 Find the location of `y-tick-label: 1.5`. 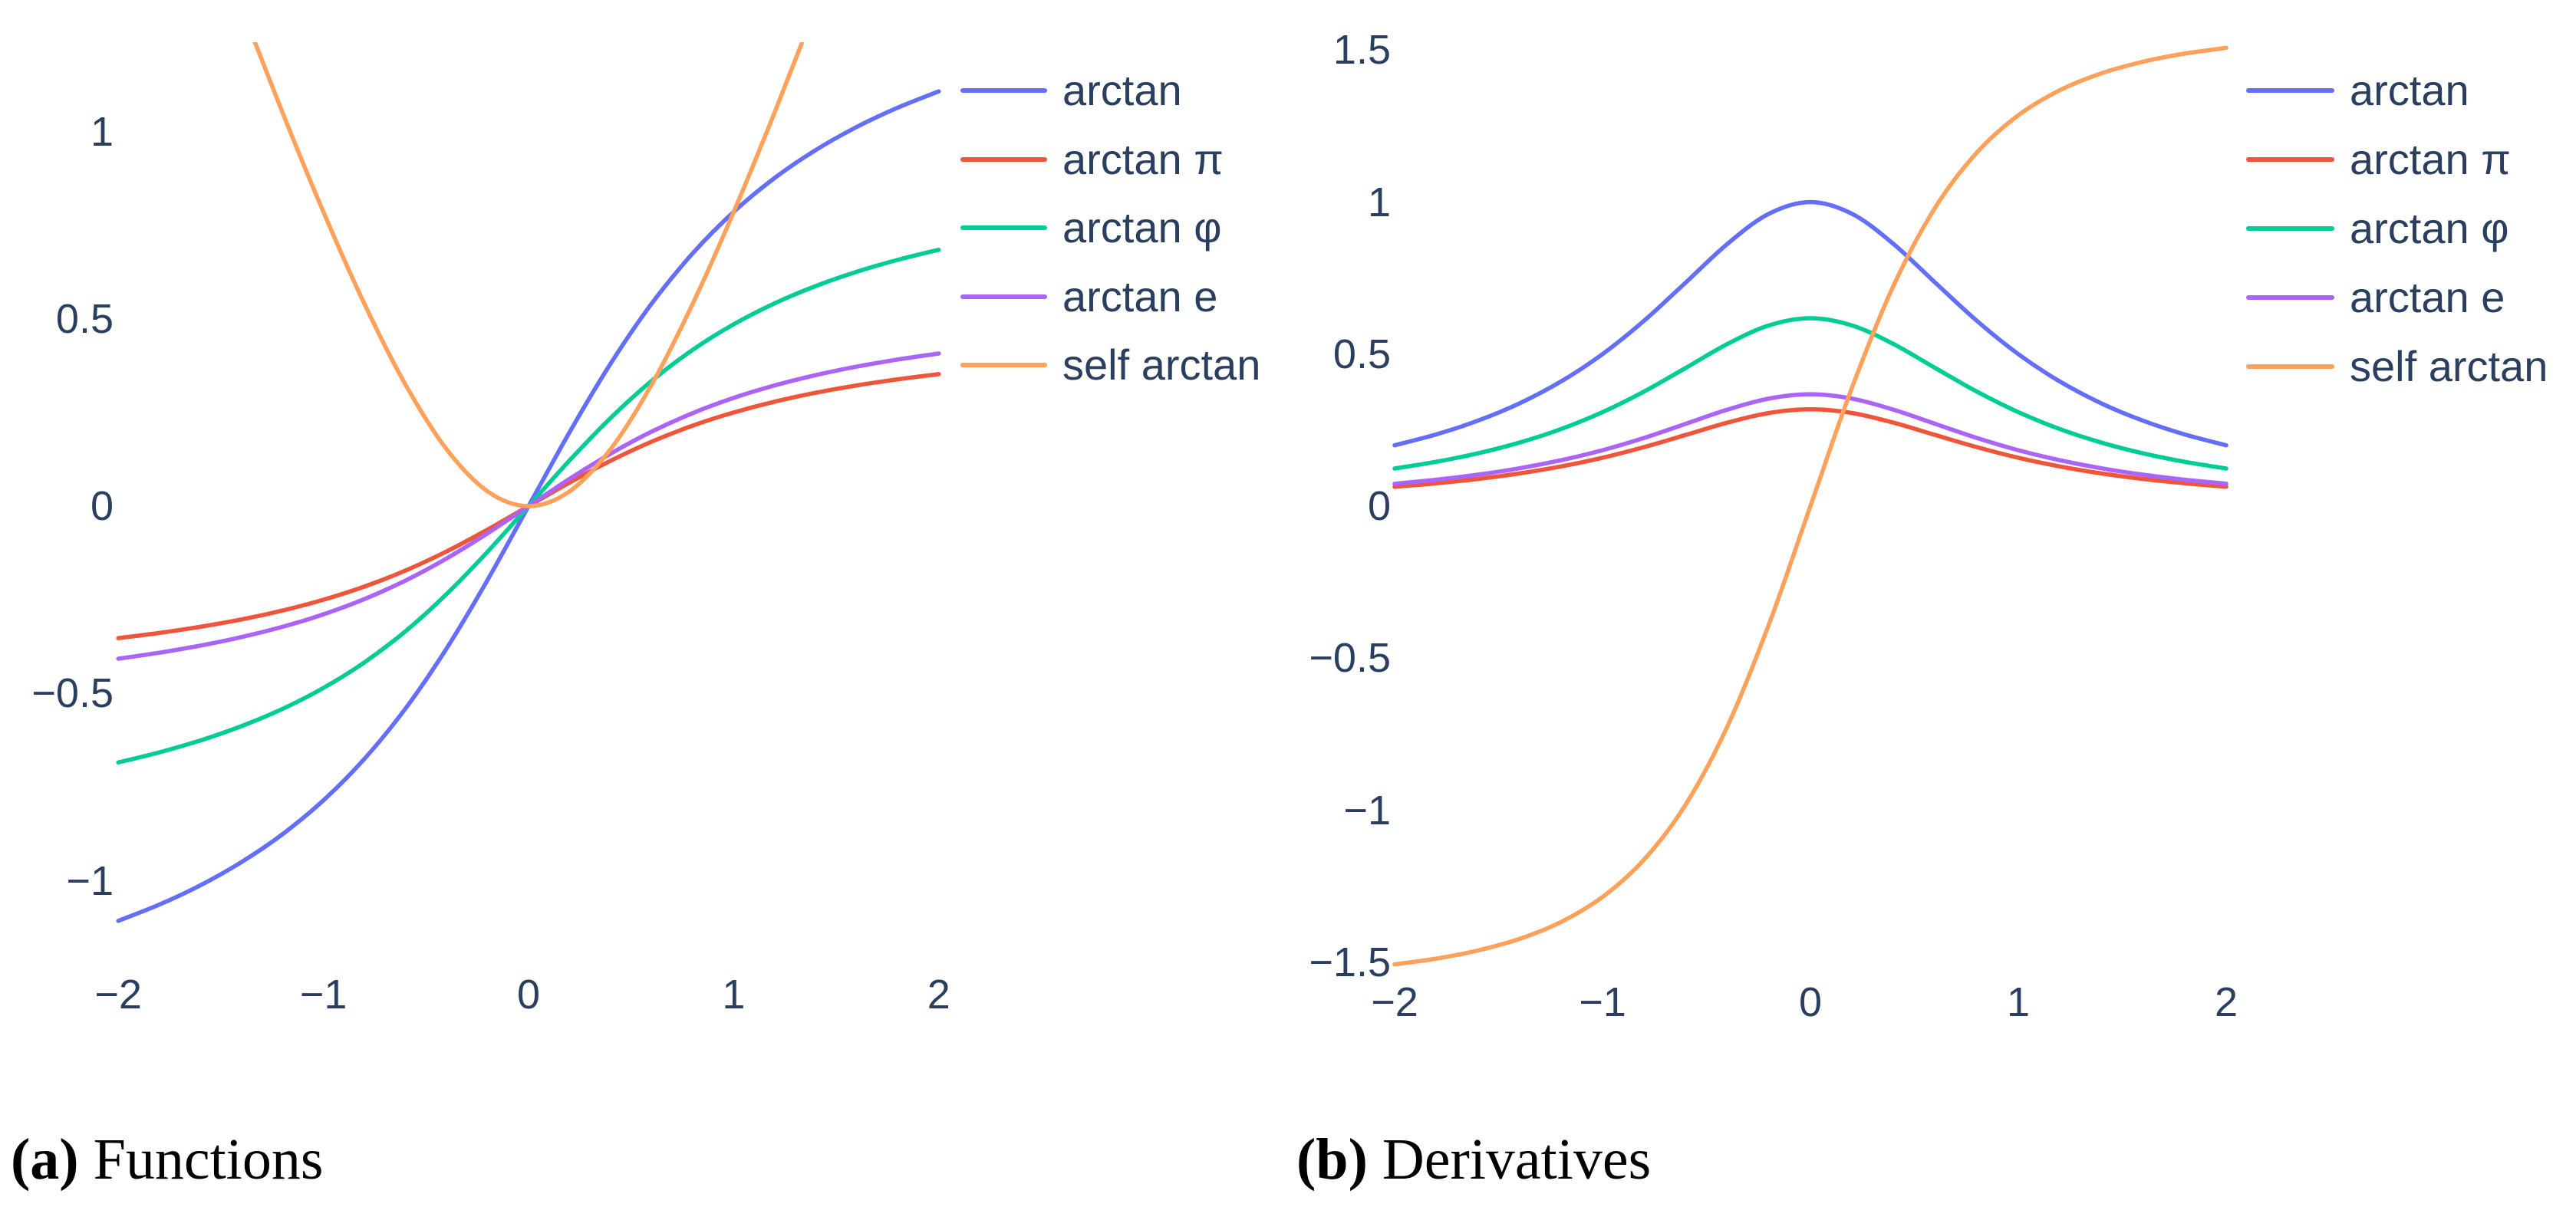

y-tick-label: 1.5 is located at coordinates (1361, 50).